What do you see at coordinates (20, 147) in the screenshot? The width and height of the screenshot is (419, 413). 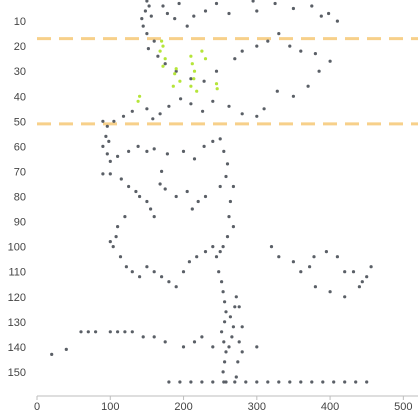 I see `y-tick-label: 60` at bounding box center [20, 147].